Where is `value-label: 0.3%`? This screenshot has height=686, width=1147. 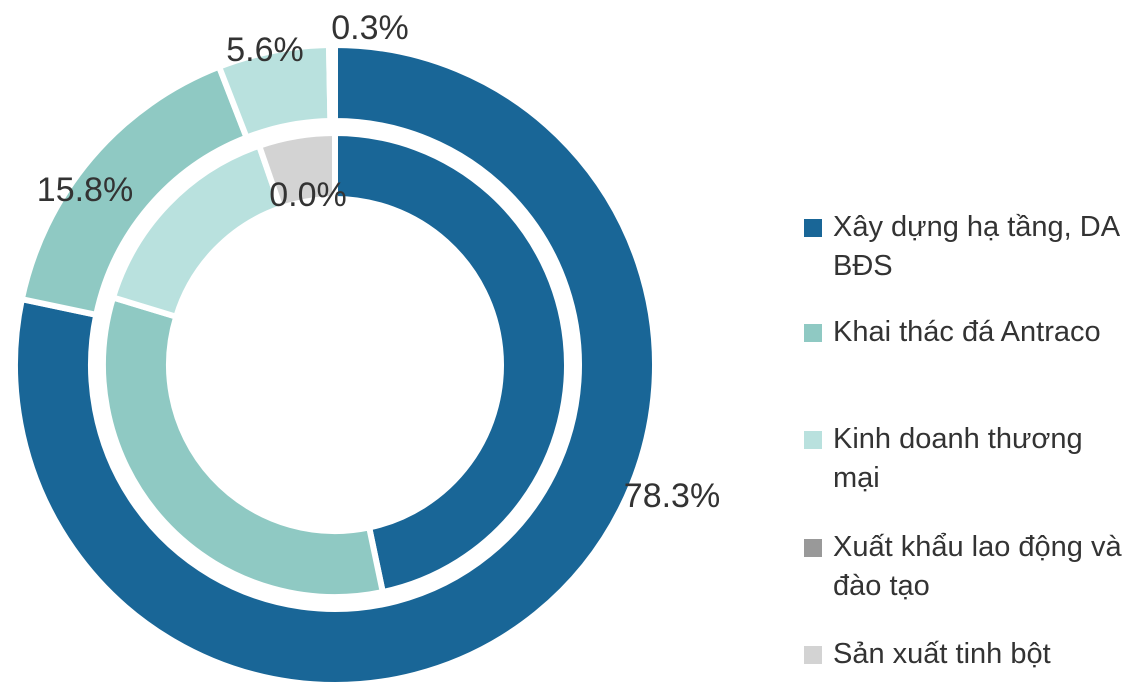
value-label: 0.3% is located at coordinates (370, 28).